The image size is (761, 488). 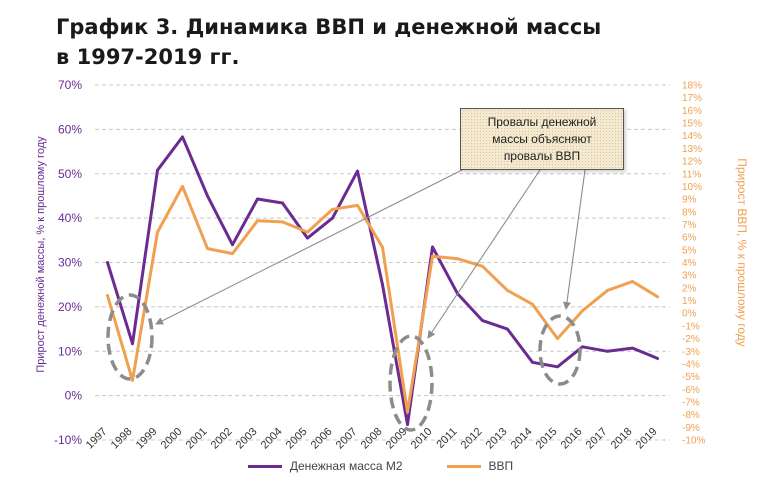 What do you see at coordinates (689, 225) in the screenshot?
I see `right-tick-label: 7%` at bounding box center [689, 225].